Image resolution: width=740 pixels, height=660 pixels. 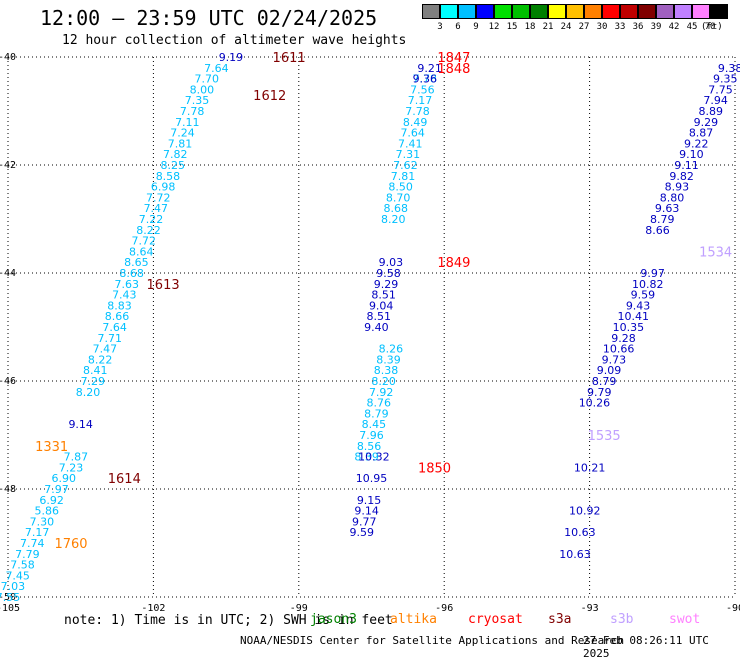 What do you see at coordinates (388, 359) in the screenshot?
I see `wave-height-value: 8.39` at bounding box center [388, 359].